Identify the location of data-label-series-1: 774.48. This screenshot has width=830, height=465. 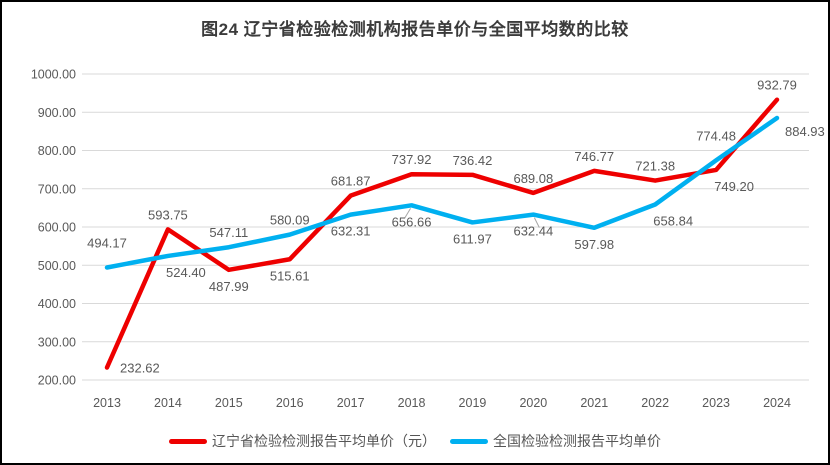
(716, 135).